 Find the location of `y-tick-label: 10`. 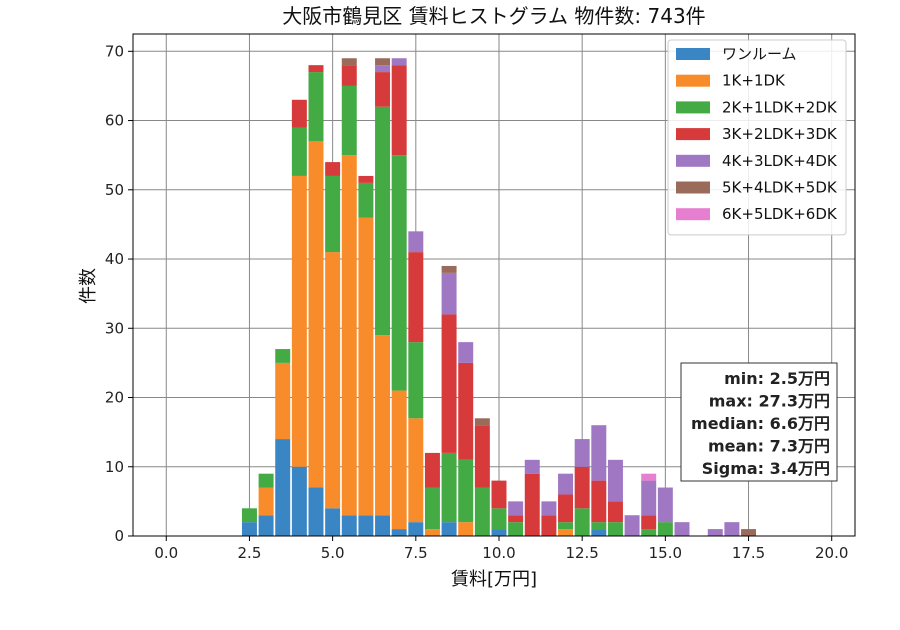

y-tick-label: 10 is located at coordinates (114, 467).